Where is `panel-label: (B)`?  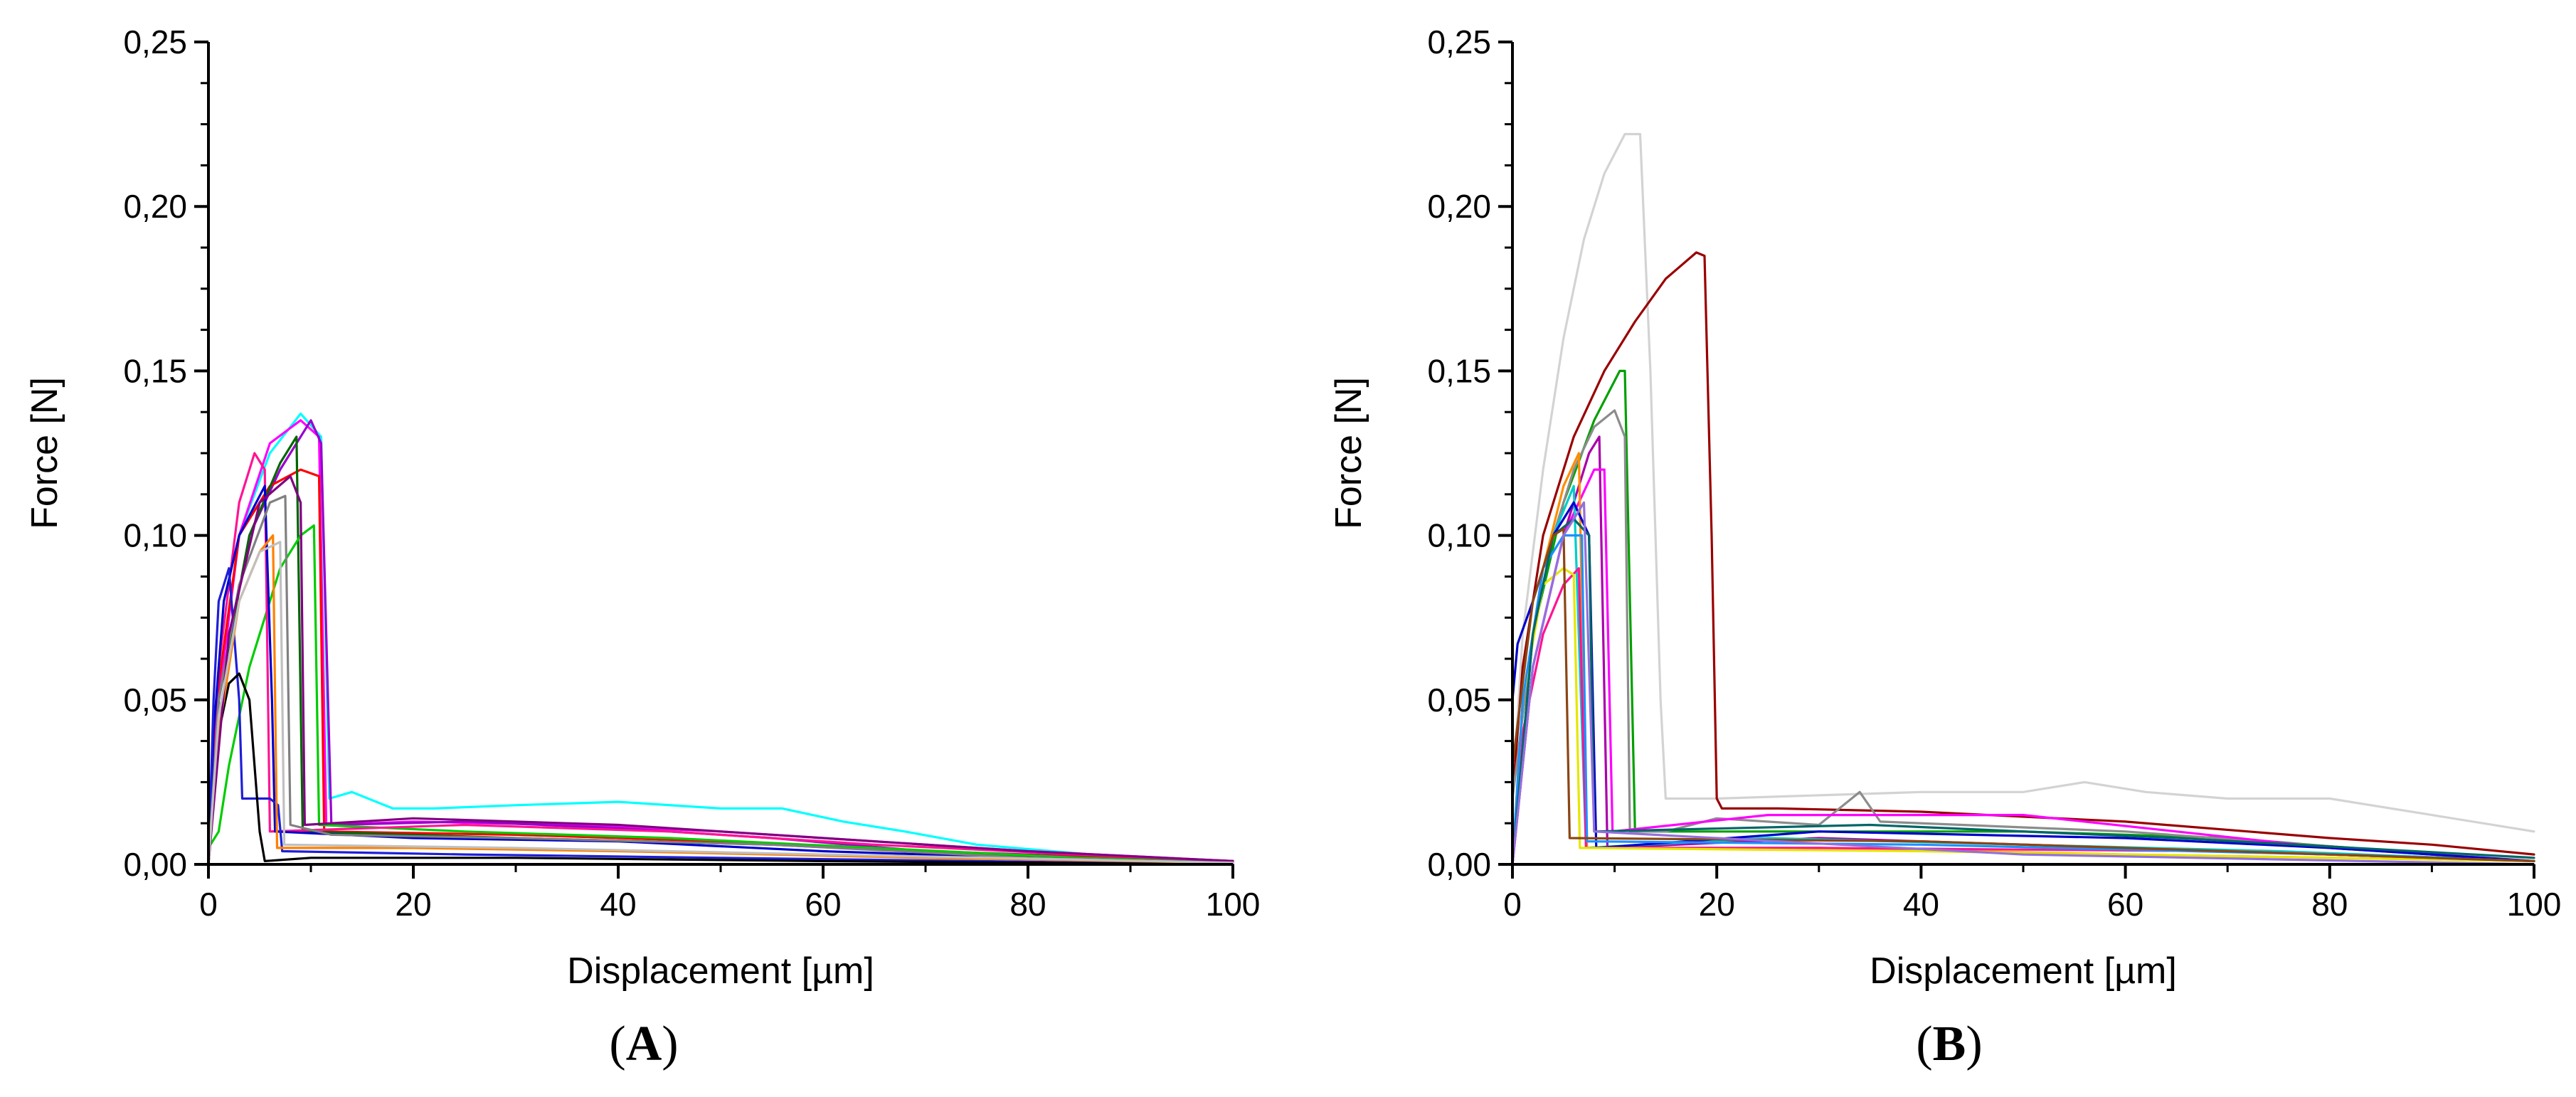
panel-label: (B) is located at coordinates (1949, 1044).